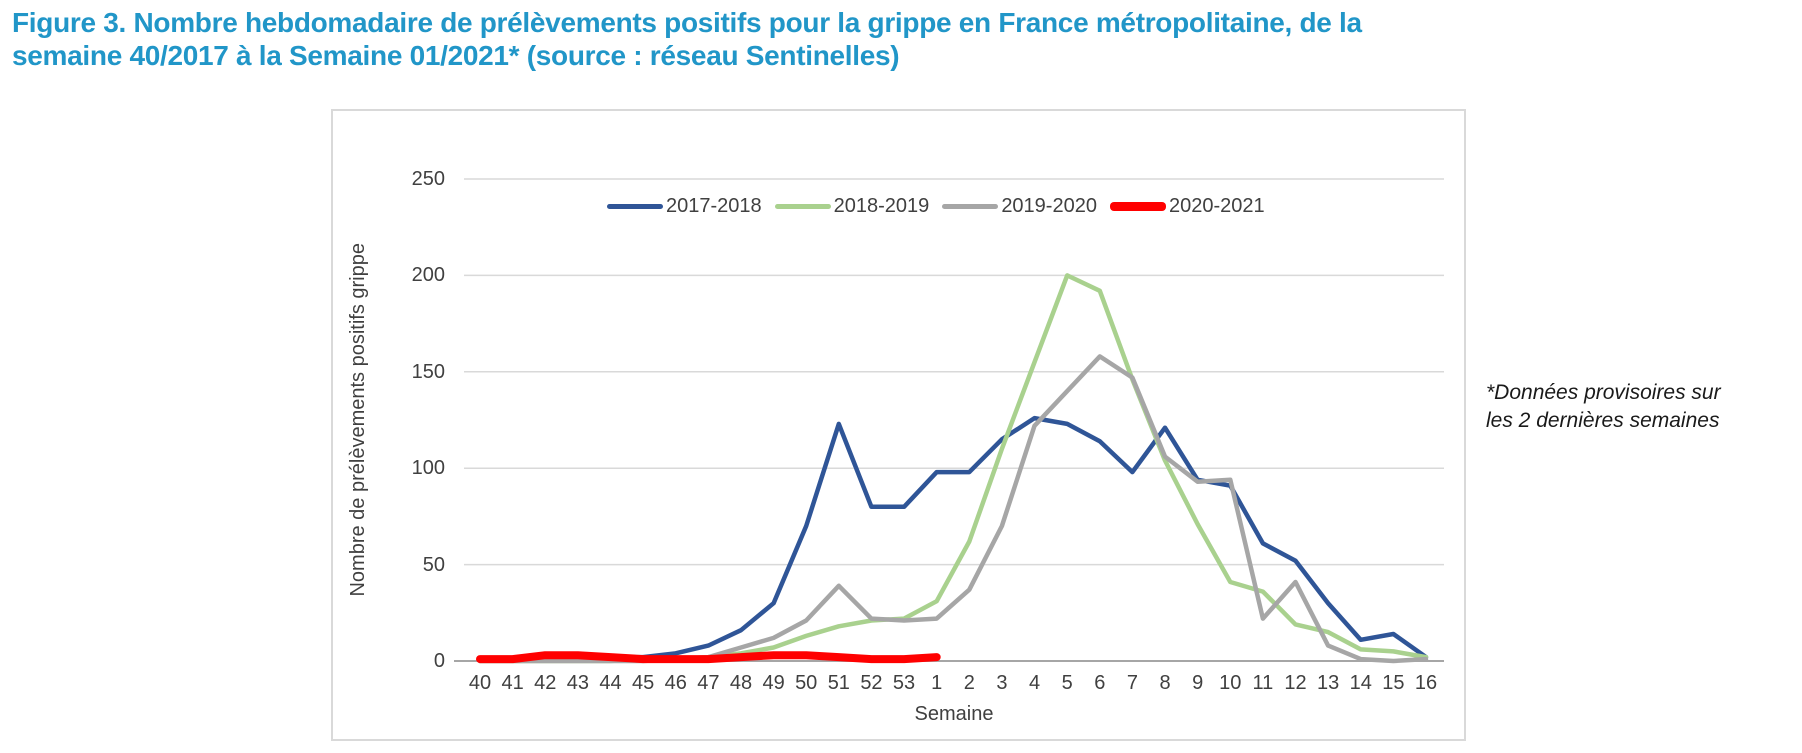  I want to click on legend-item-2018-2019: 2018-2019, so click(852, 206).